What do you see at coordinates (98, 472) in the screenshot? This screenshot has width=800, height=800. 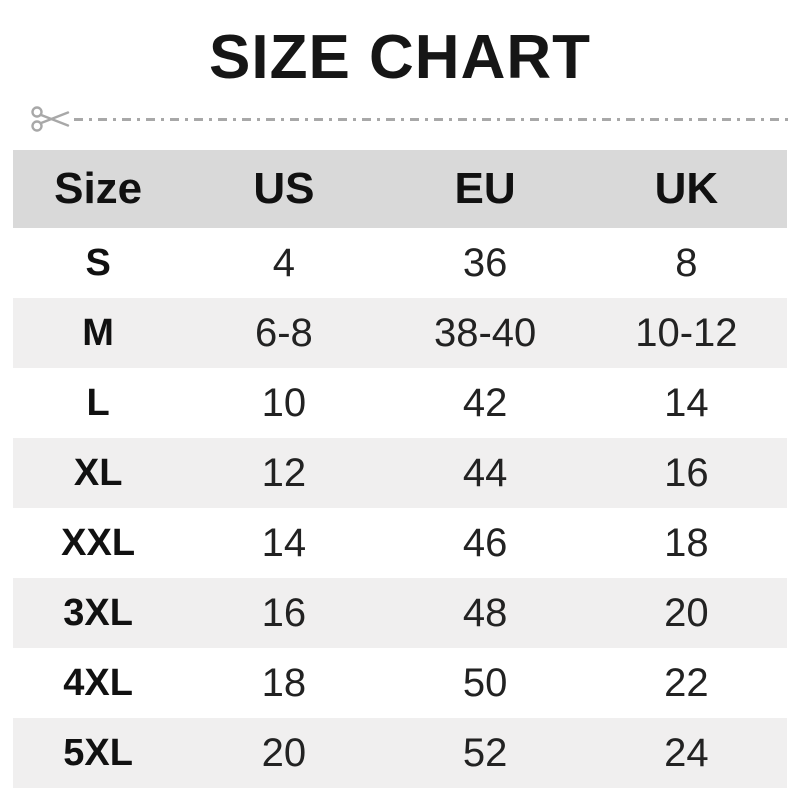 I see `size-cell: XL` at bounding box center [98, 472].